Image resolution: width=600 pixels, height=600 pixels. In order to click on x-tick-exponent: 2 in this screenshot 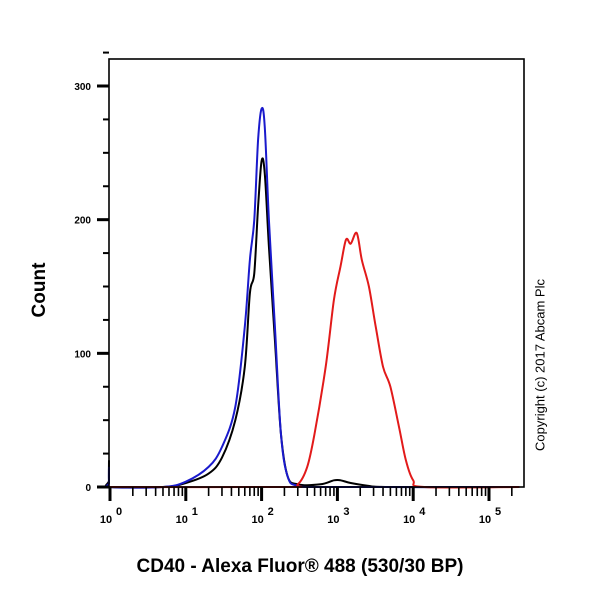, I will do `click(271, 512)`.